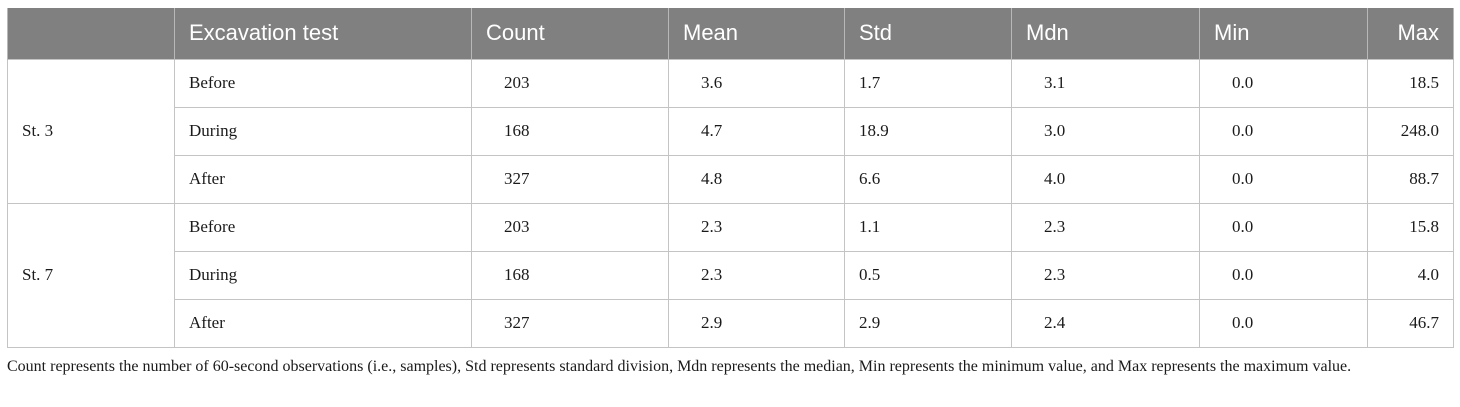 The width and height of the screenshot is (1460, 407). Describe the element at coordinates (1410, 227) in the screenshot. I see `max-cell: 15.8` at that location.